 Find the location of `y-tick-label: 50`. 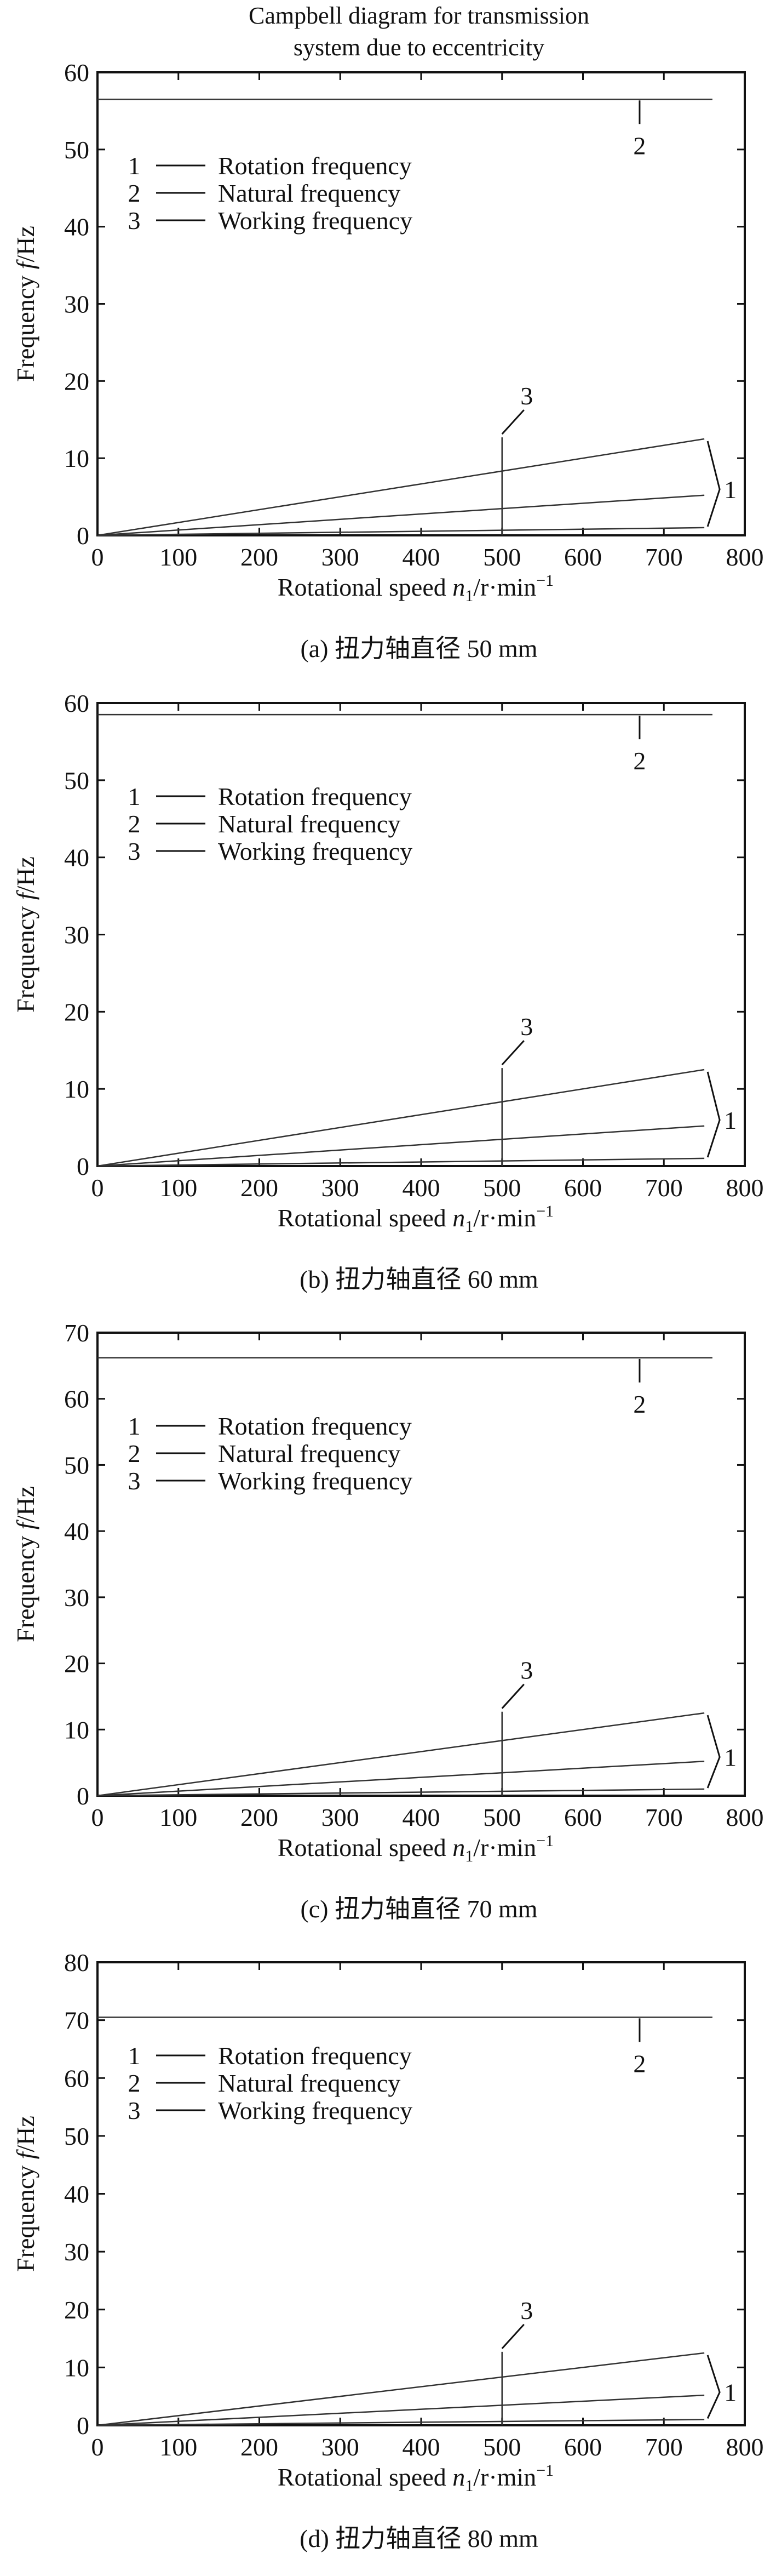

y-tick-label: 50 is located at coordinates (76, 2136).